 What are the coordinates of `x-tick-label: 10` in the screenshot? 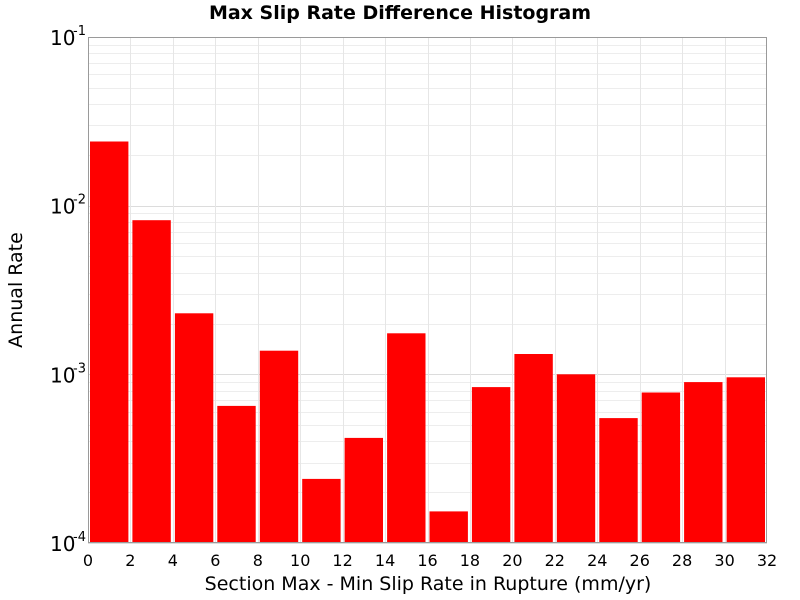 It's located at (300, 560).